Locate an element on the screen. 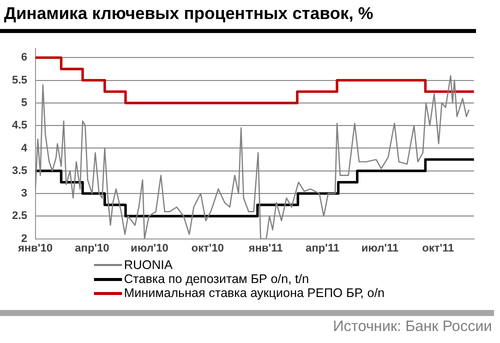 This screenshot has width=500, height=343. x-tick-label: июл'10 is located at coordinates (149, 248).